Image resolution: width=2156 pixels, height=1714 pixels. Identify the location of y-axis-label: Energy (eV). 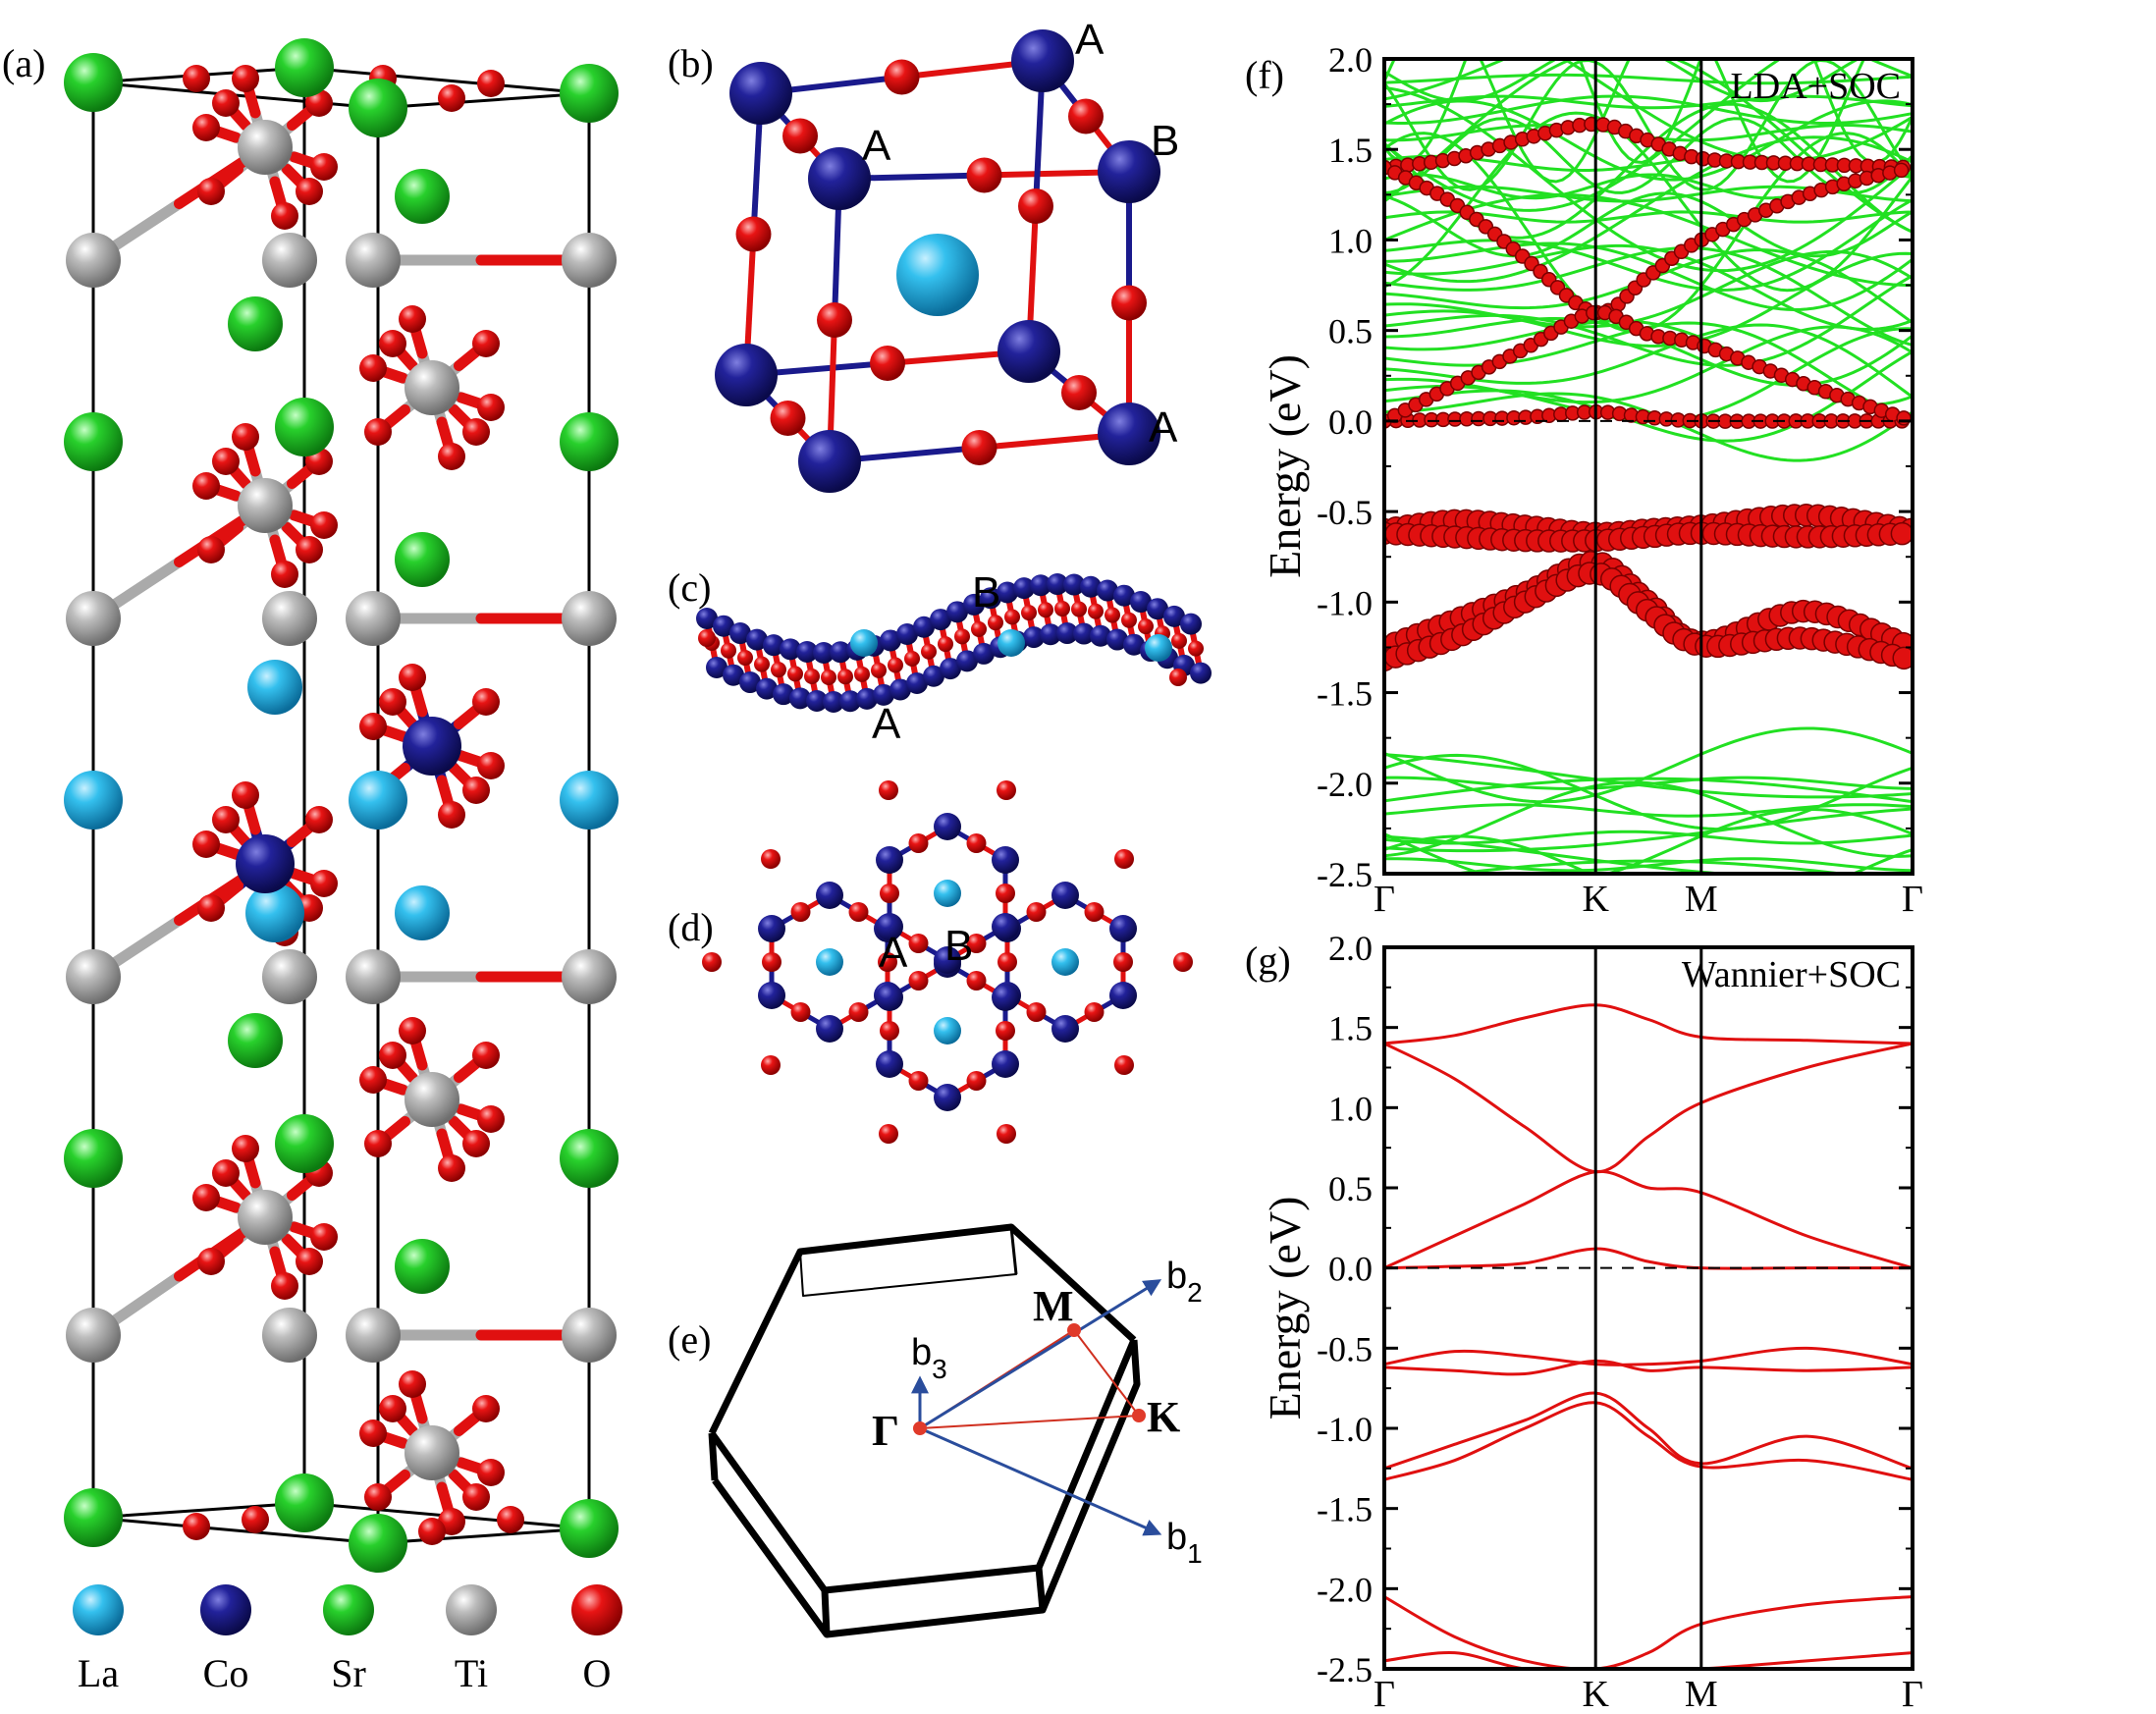
(1285, 1308).